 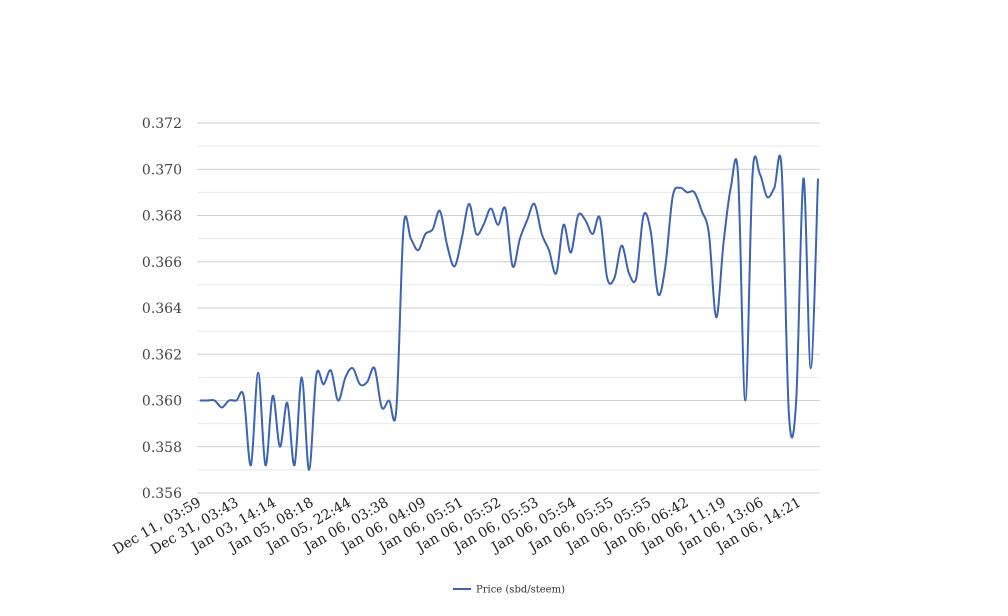 I want to click on y-tick-label: 0.356, so click(x=162, y=494).